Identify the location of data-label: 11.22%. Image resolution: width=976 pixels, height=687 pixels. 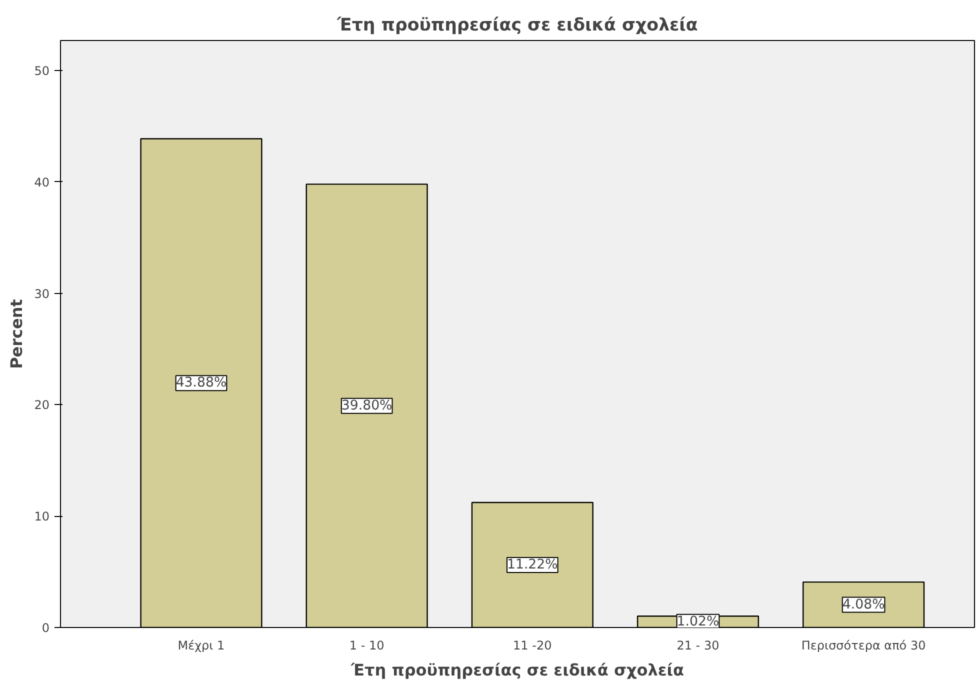
(532, 565).